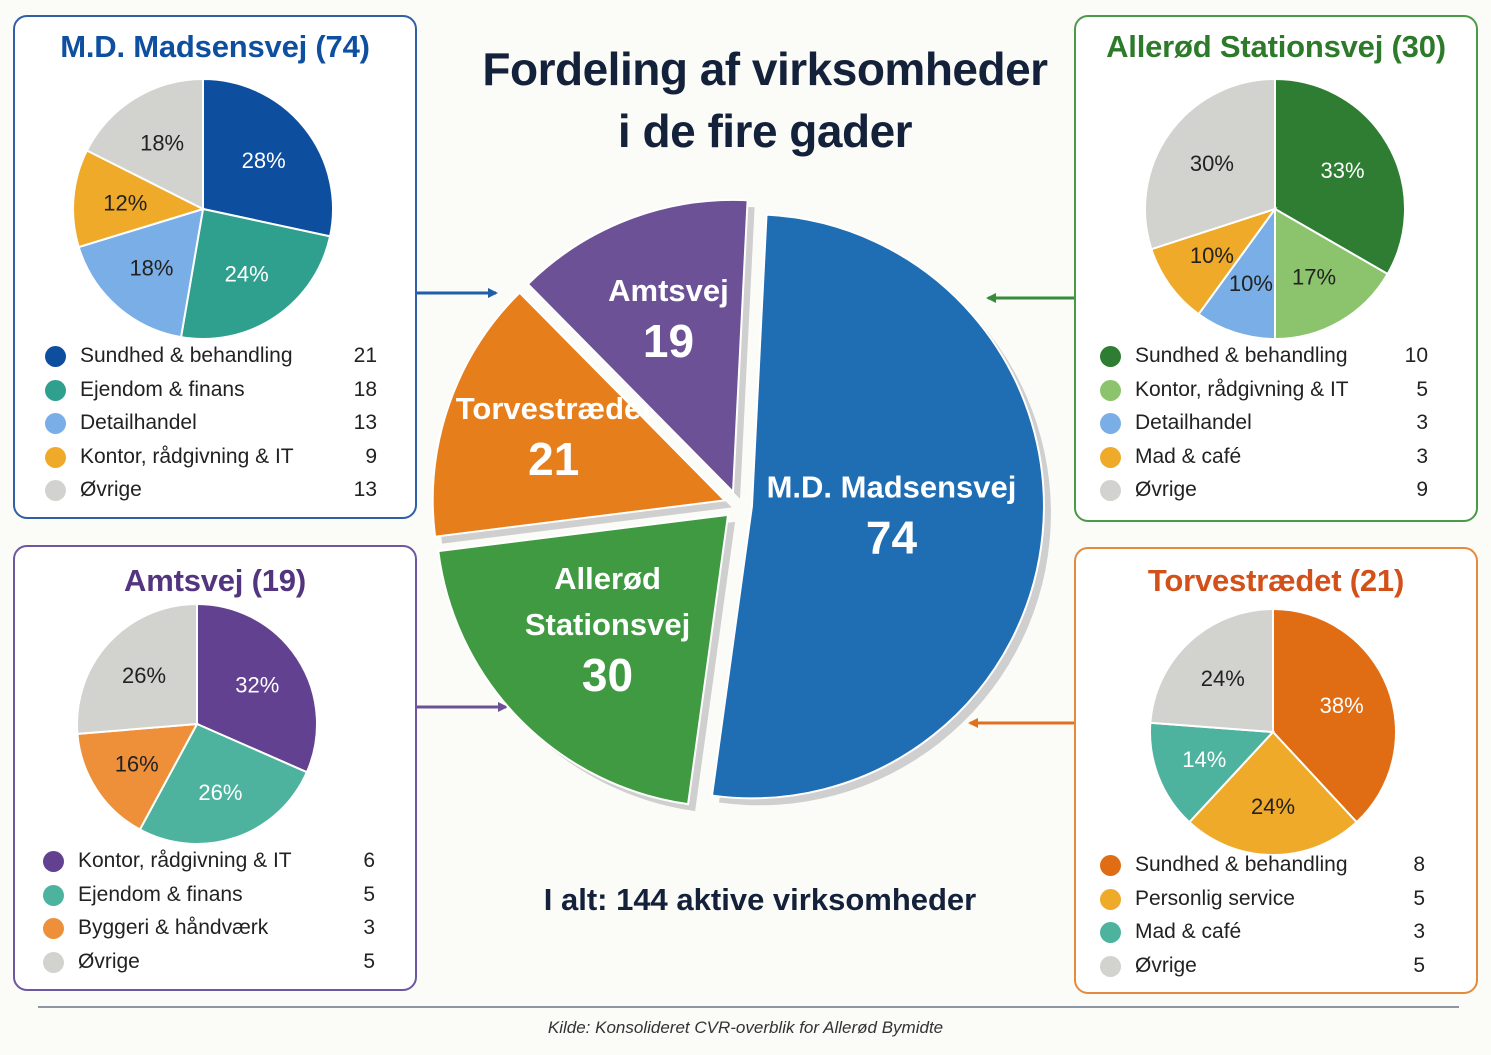 The width and height of the screenshot is (1491, 1055). What do you see at coordinates (247, 274) in the screenshot?
I see `slice-label-ejendom-finans: 24%` at bounding box center [247, 274].